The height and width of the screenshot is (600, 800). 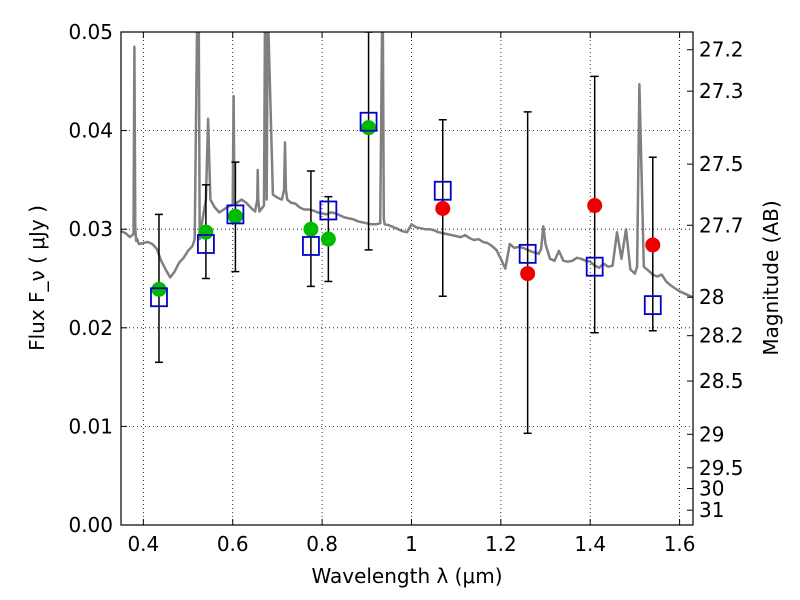 What do you see at coordinates (37, 278) in the screenshot?
I see `y-axis-title: Flux F_ν ( μJy )` at bounding box center [37, 278].